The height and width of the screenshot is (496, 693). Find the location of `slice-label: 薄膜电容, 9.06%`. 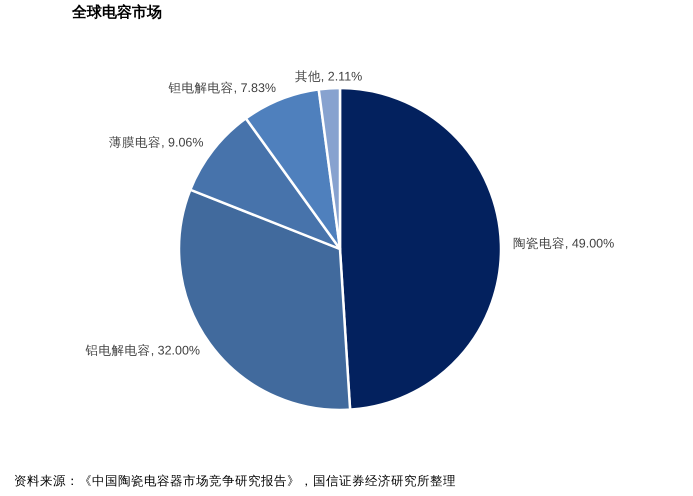

slice-label: 薄膜电容, 9.06% is located at coordinates (156, 142).